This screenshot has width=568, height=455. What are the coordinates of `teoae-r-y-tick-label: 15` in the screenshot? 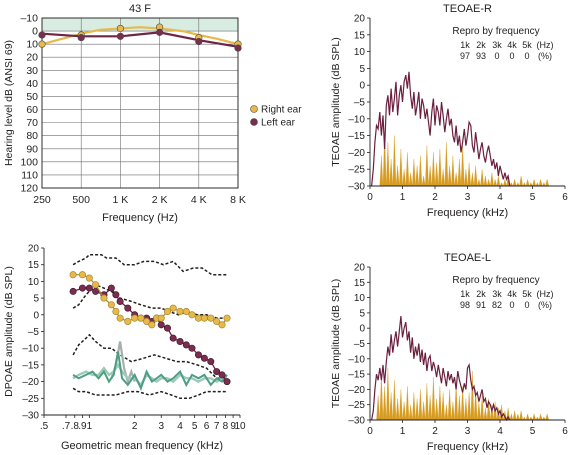 It's located at (360, 35).